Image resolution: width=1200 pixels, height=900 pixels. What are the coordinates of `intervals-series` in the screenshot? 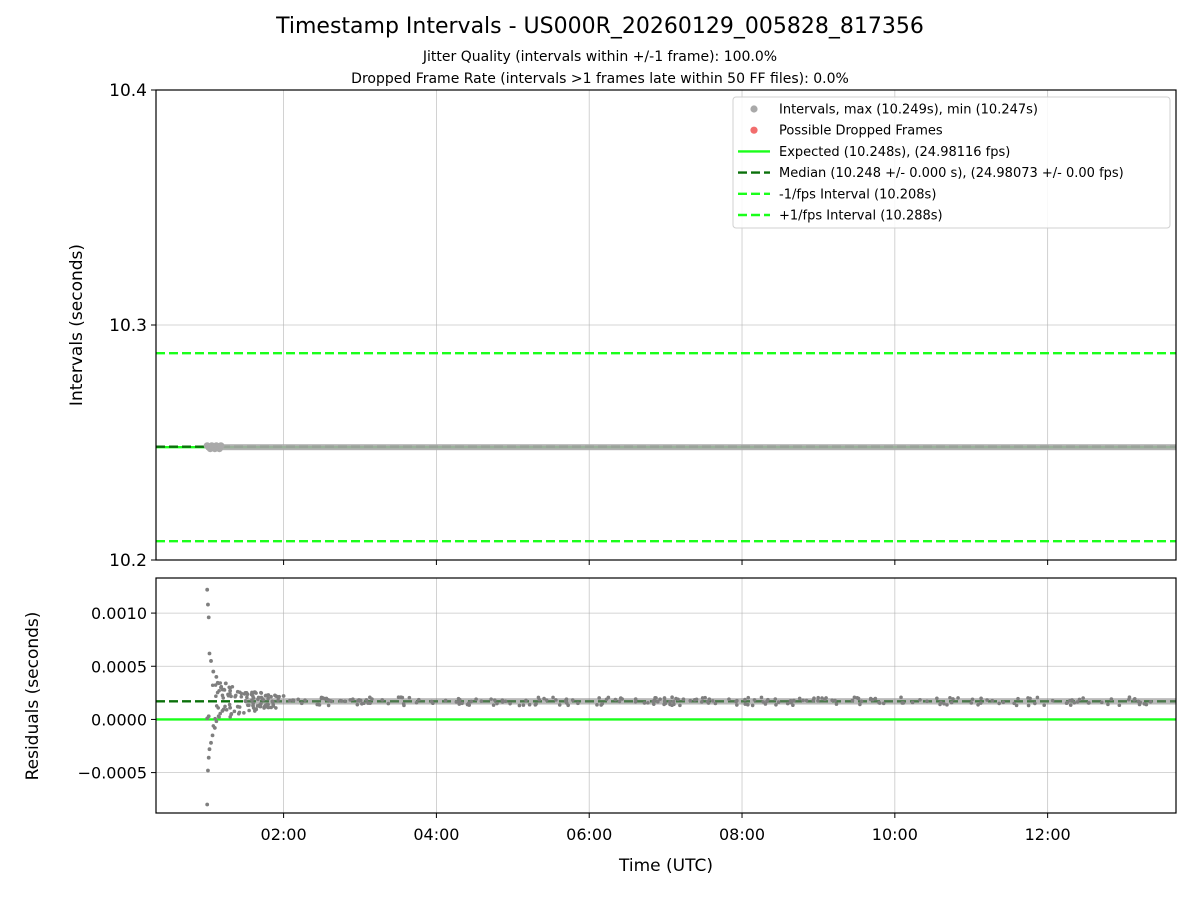 It's located at (689, 447).